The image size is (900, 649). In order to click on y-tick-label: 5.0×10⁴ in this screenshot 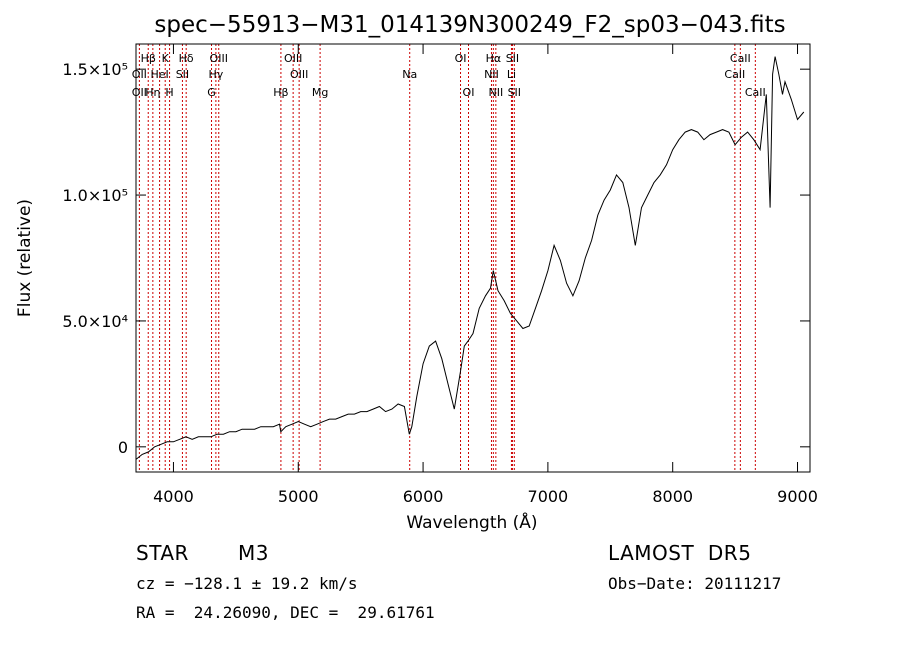, I will do `click(95, 321)`.